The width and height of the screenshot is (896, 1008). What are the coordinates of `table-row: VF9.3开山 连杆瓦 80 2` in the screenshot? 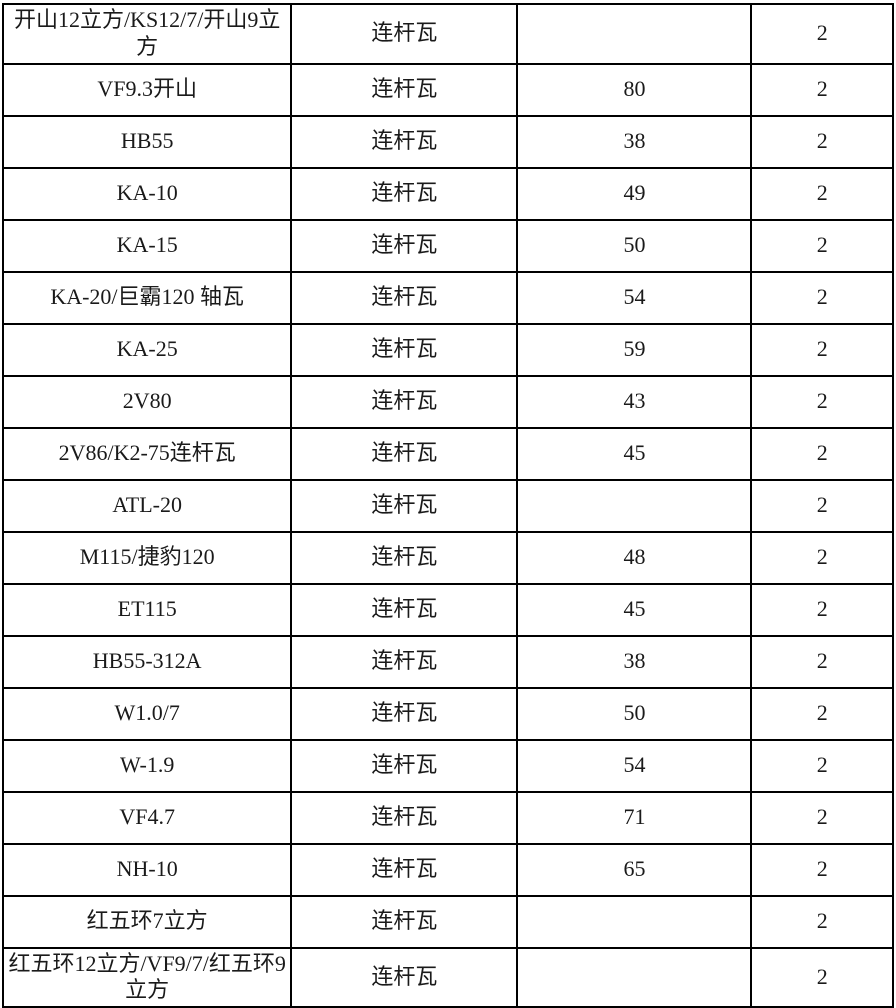 It's located at (447, 89).